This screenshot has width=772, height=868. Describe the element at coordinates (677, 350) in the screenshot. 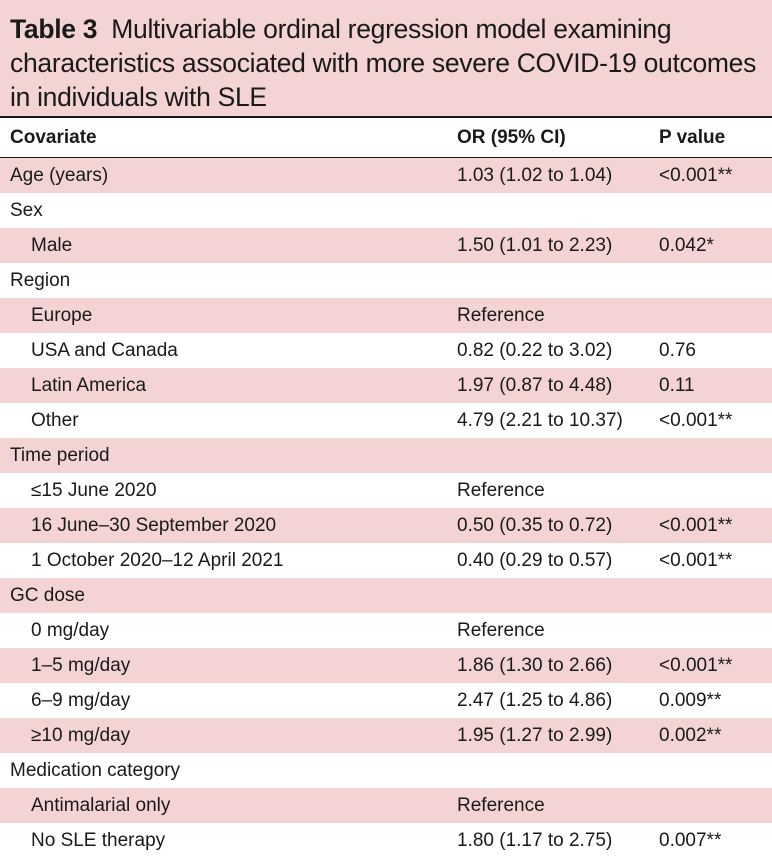

I see `p-value-cell: 0.76` at that location.